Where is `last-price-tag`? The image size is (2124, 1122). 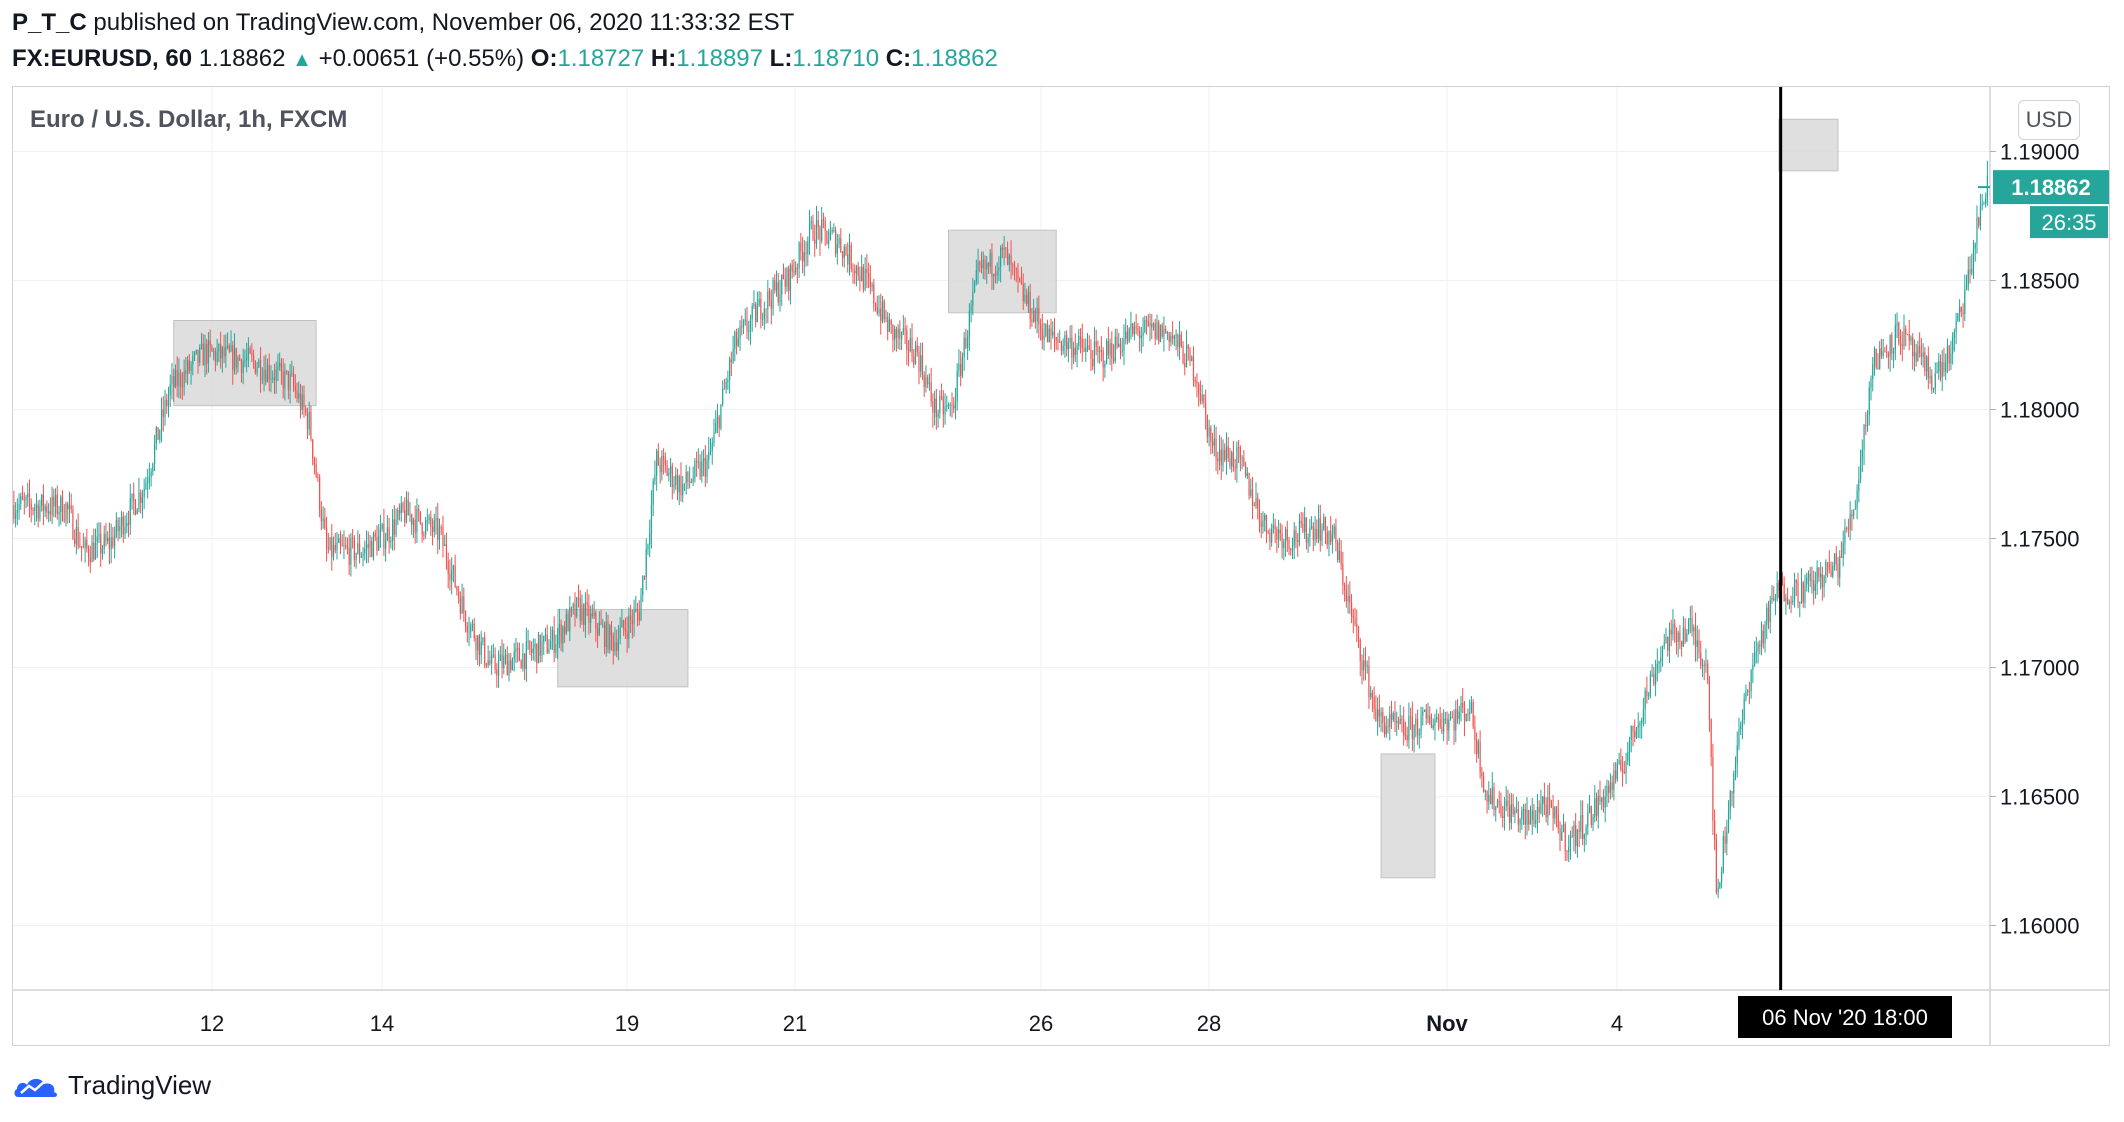 last-price-tag is located at coordinates (2051, 187).